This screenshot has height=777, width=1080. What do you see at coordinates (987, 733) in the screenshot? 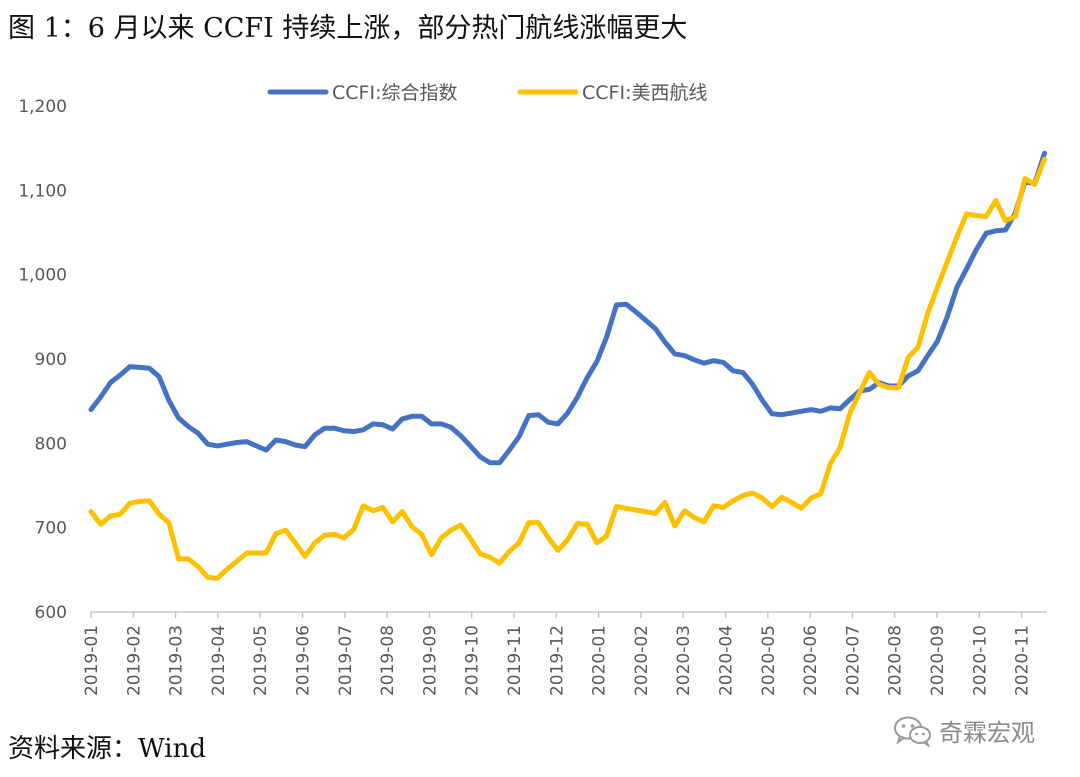
I see `watermark-text: 奇霖宏观` at bounding box center [987, 733].